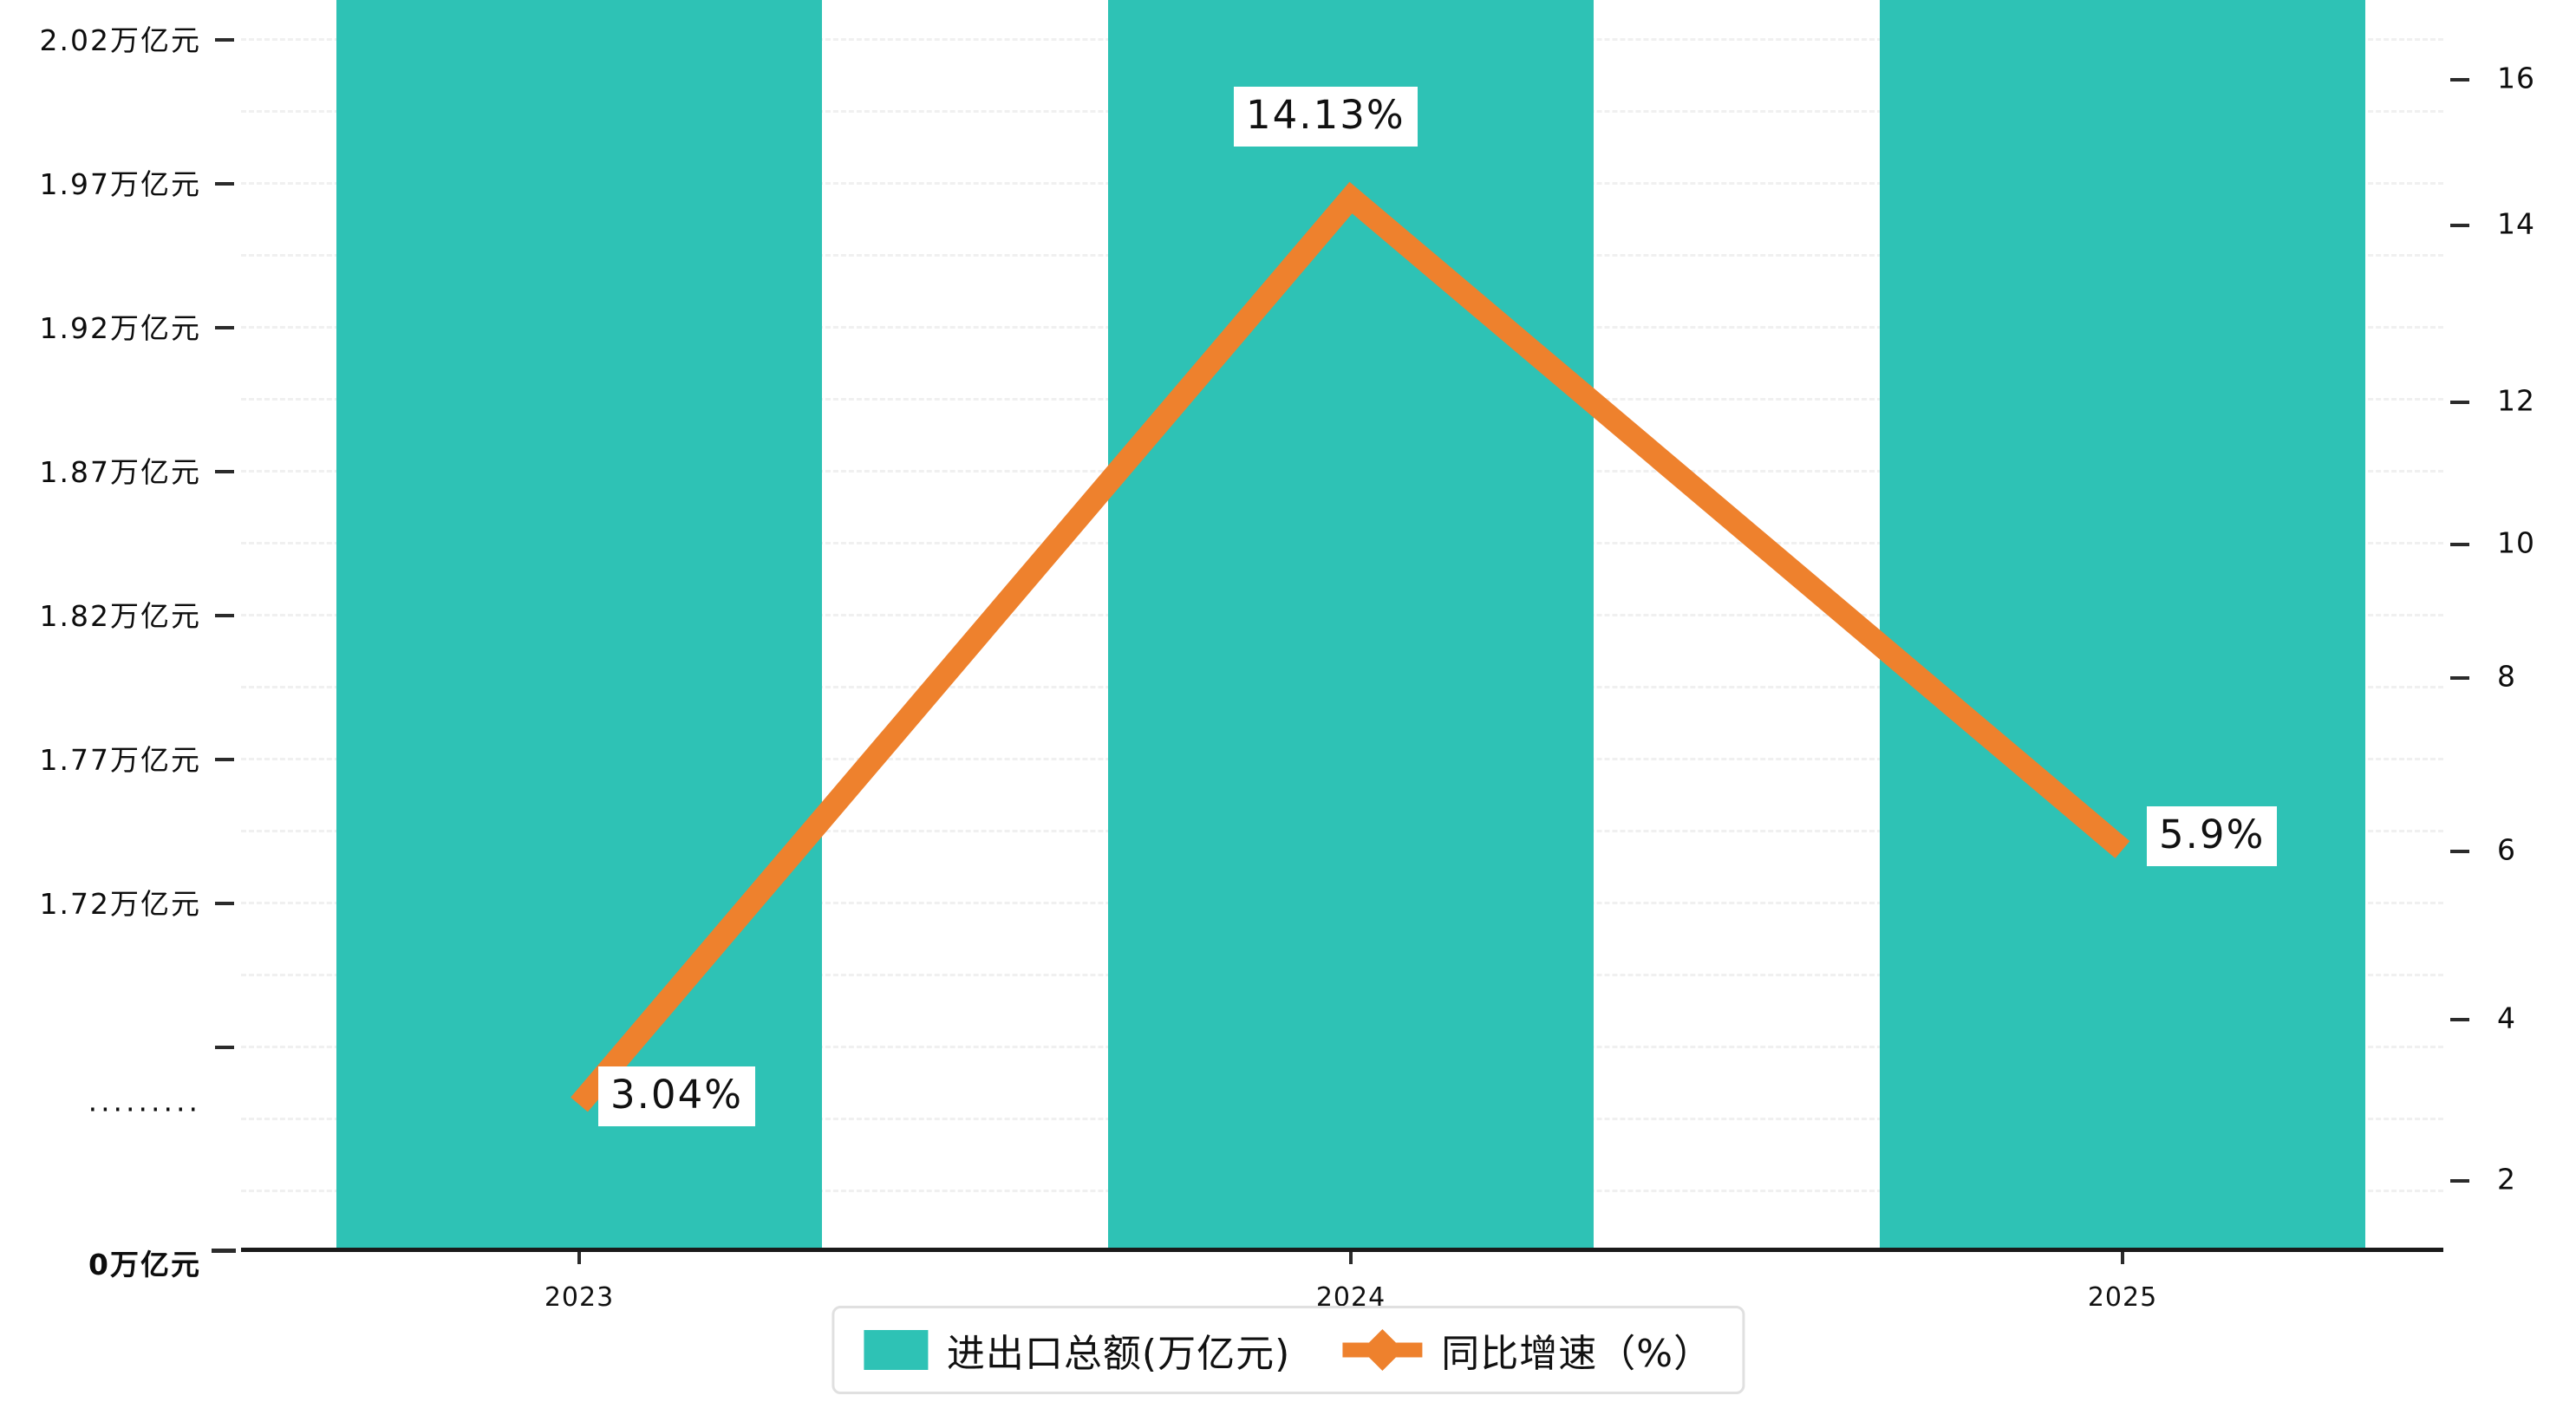  Describe the element at coordinates (120, 328) in the screenshot. I see `y-axis-left-label-1-92: 1.92万亿元` at that location.